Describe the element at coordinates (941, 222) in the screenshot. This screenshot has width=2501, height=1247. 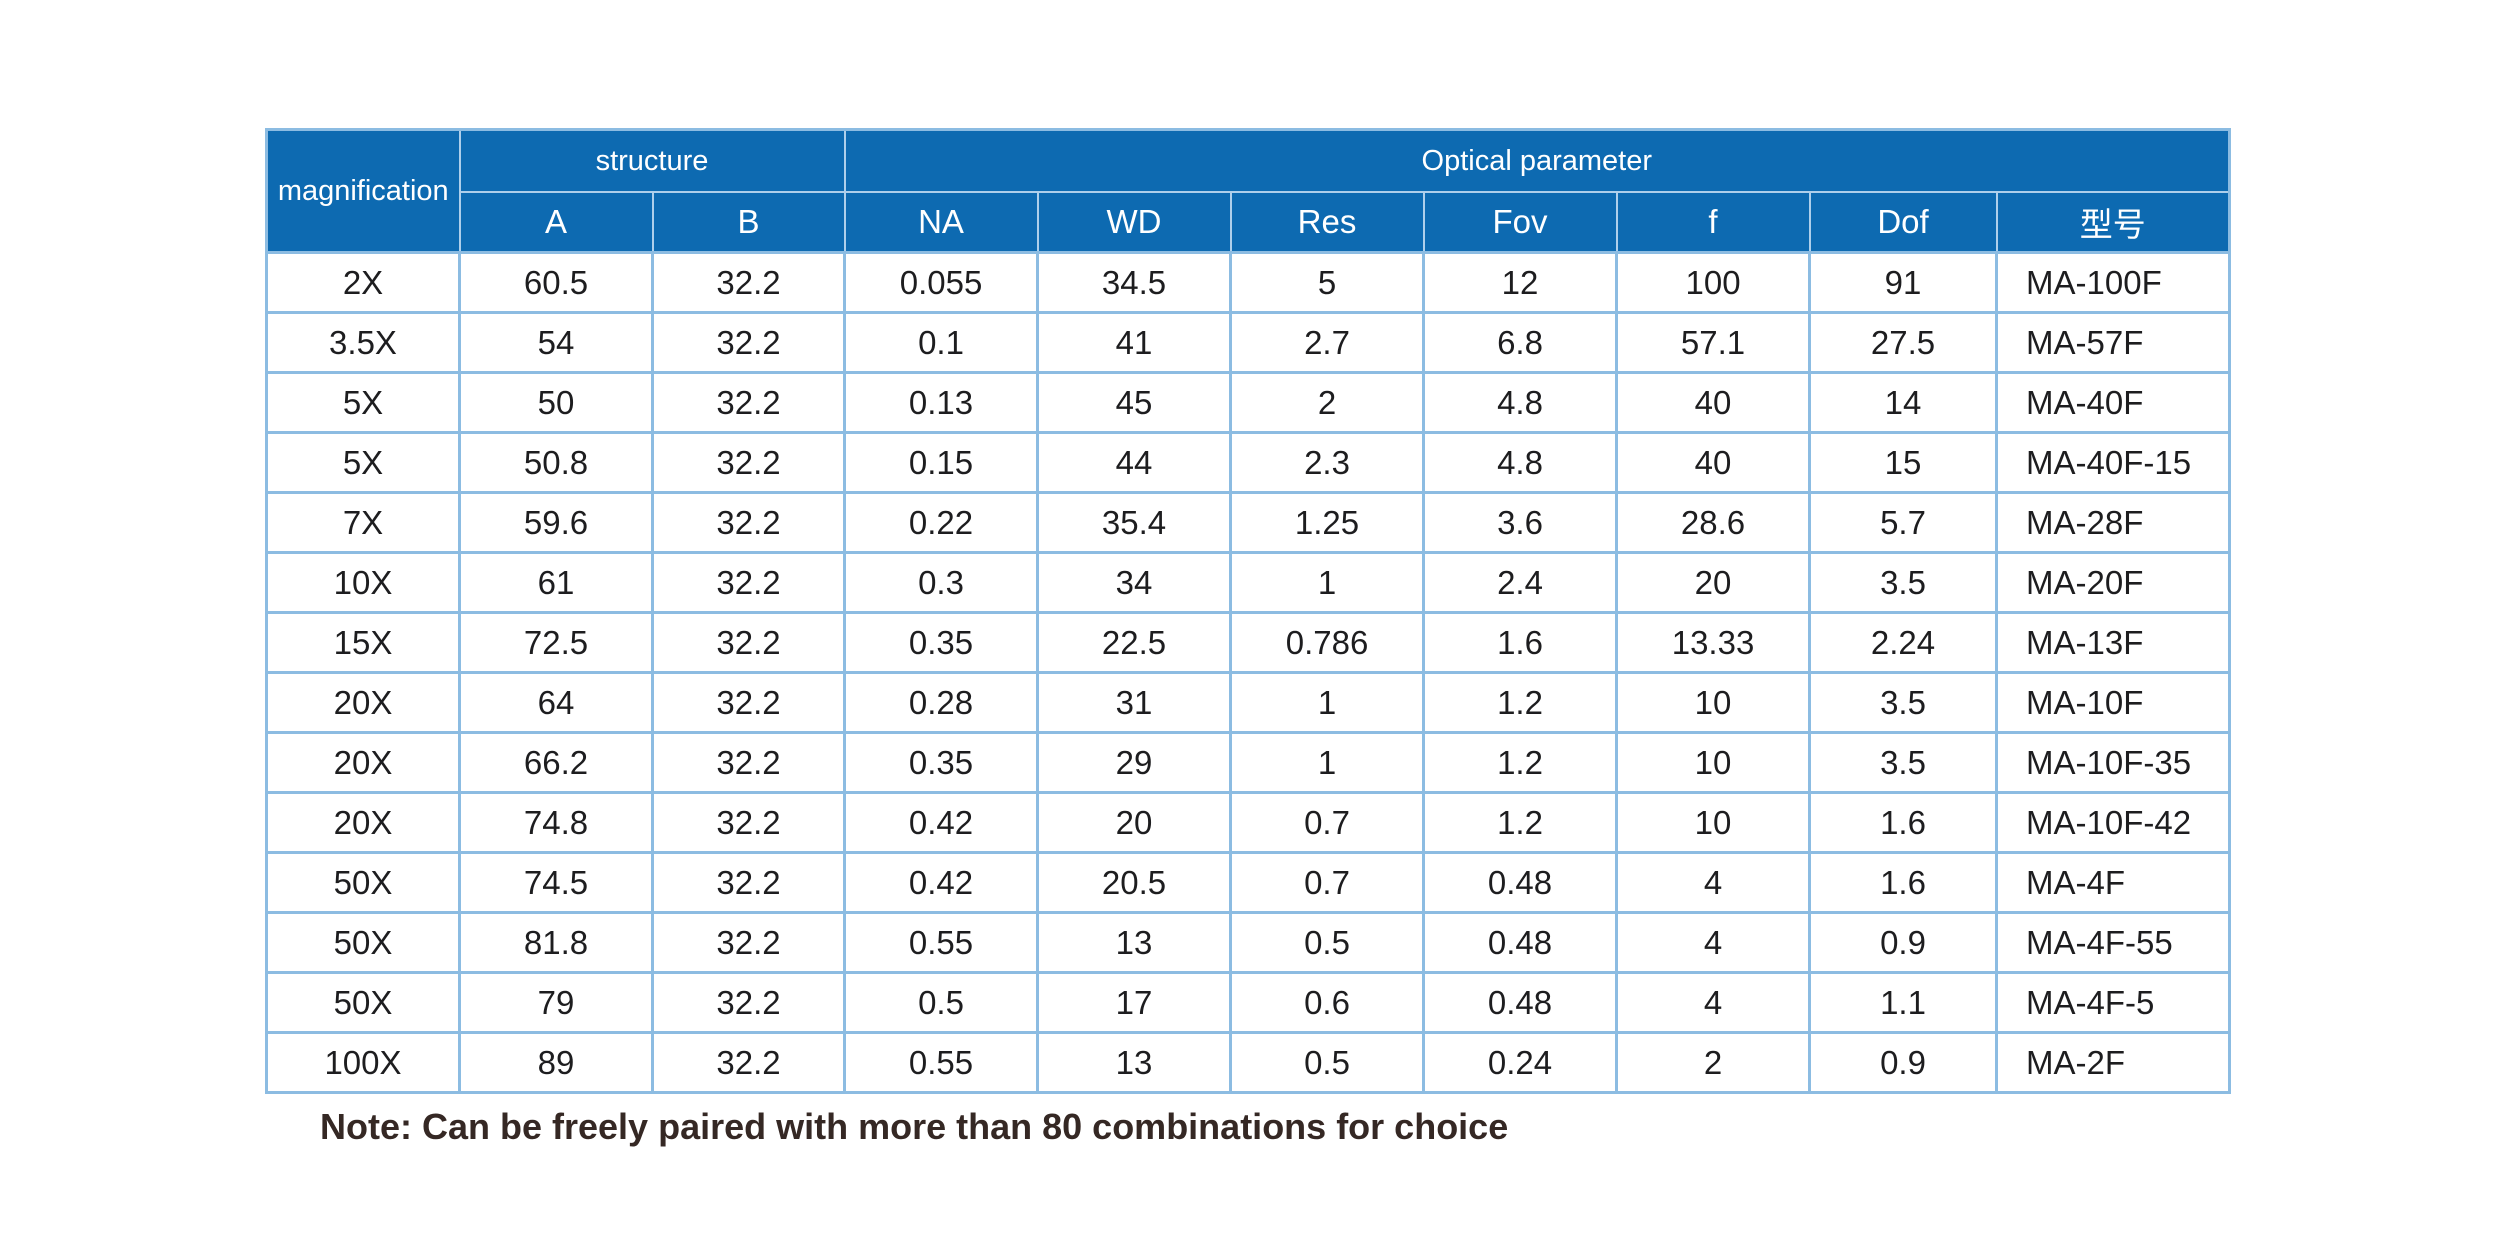
I see `header-cell-NA: NA` at that location.